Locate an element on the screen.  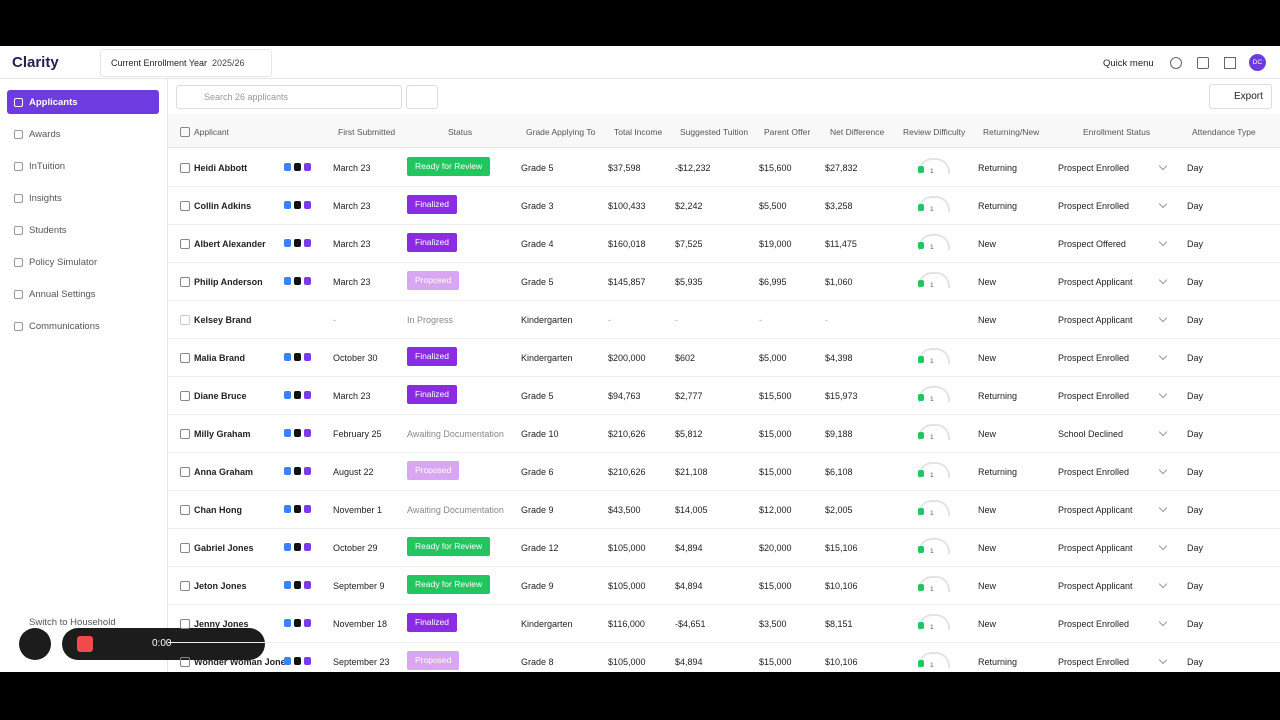
avatar: DC is located at coordinates (1257, 62).